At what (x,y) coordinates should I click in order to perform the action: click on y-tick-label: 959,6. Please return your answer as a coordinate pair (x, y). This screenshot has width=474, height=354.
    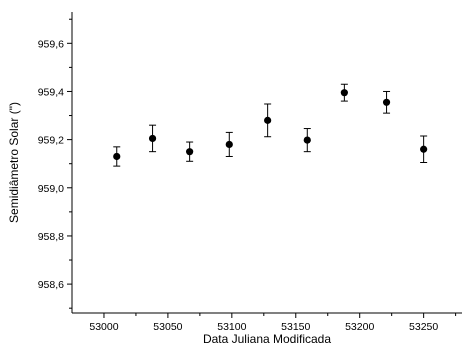
    Looking at the image, I should click on (51, 44).